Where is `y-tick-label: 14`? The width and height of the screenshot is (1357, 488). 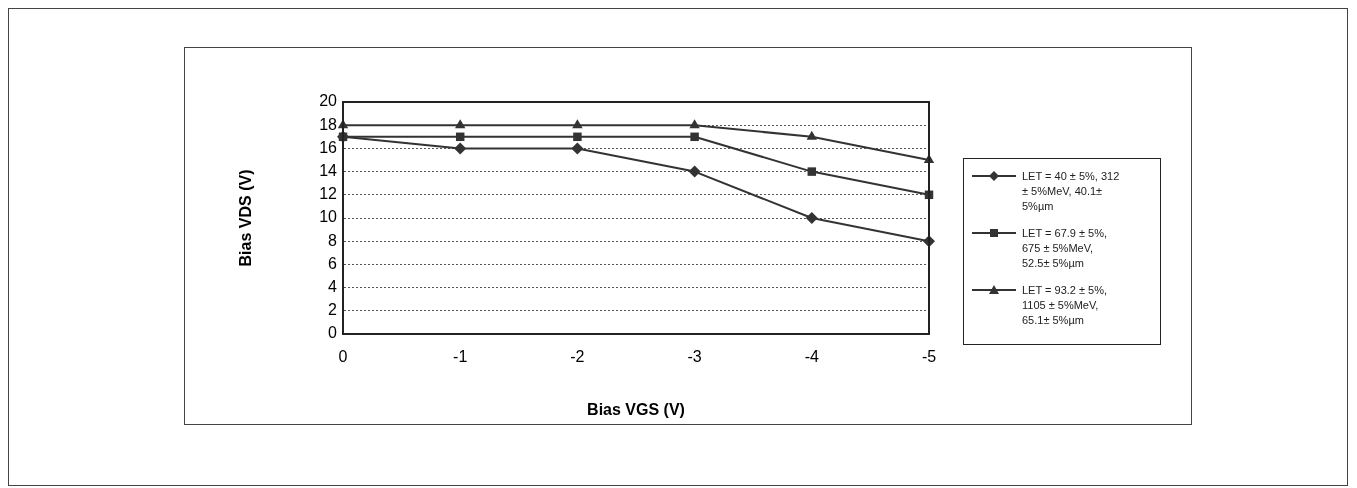
y-tick-label: 14 is located at coordinates (328, 171).